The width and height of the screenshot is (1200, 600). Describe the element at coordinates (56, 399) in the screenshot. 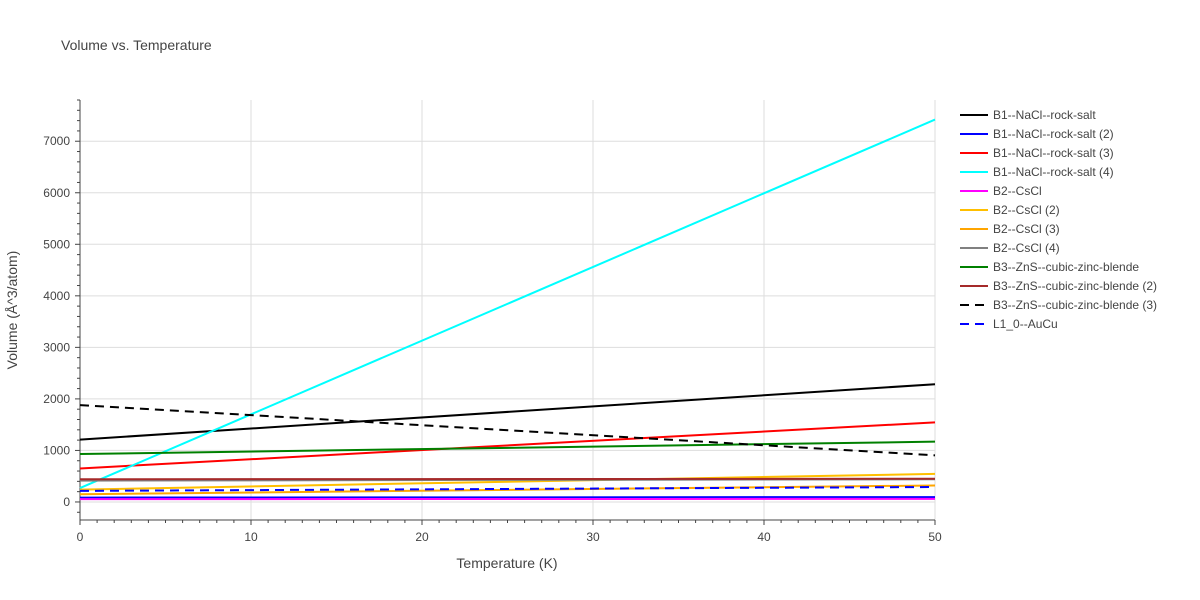

I see `y-tick-label: 2000` at that location.